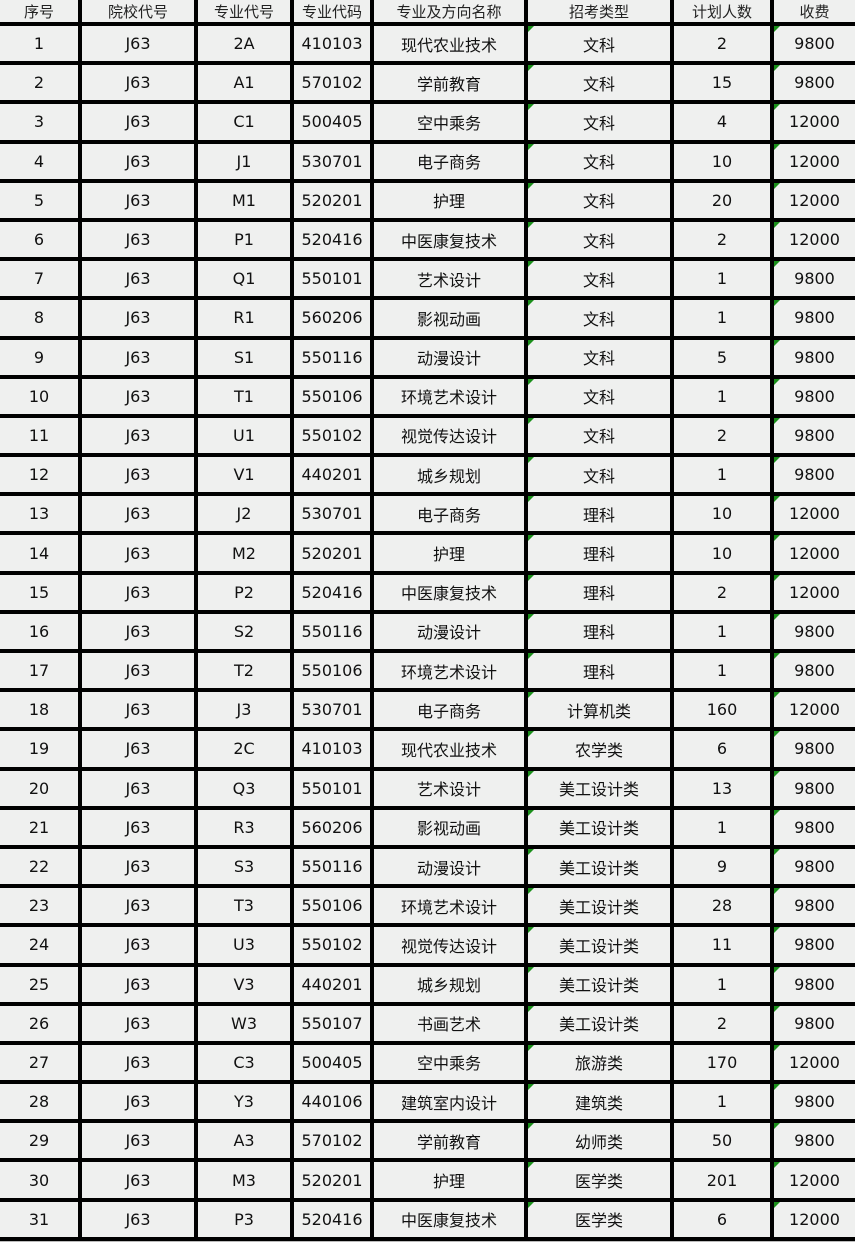 This screenshot has width=855, height=1242. I want to click on cell-seq-no: 12, so click(39, 475).